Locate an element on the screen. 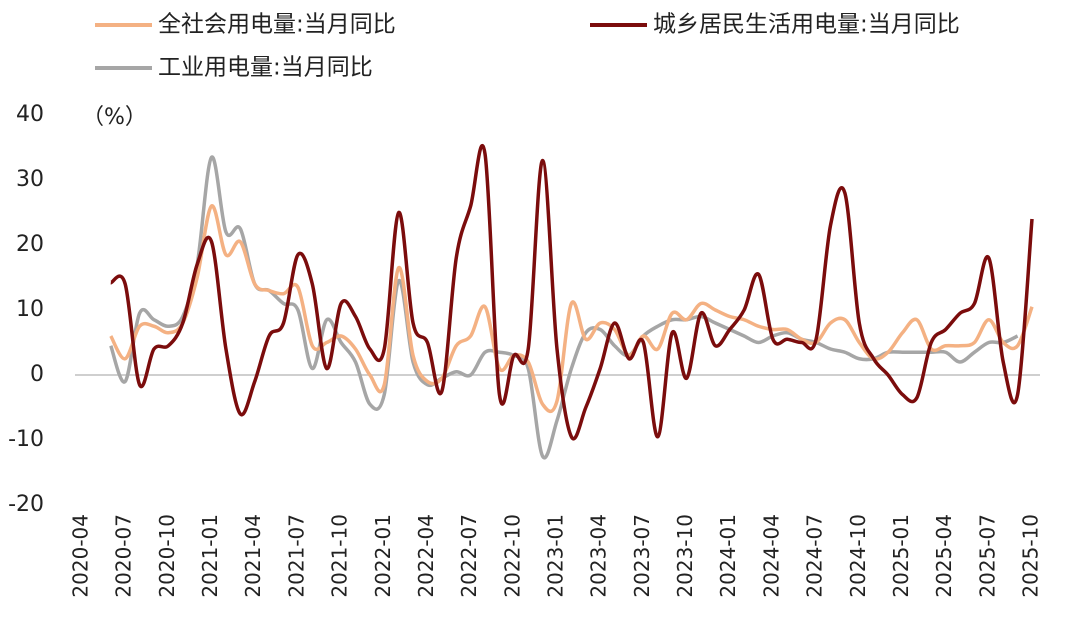 This screenshot has width=1080, height=625. x-tick-label: 2021-04 is located at coordinates (253, 556).